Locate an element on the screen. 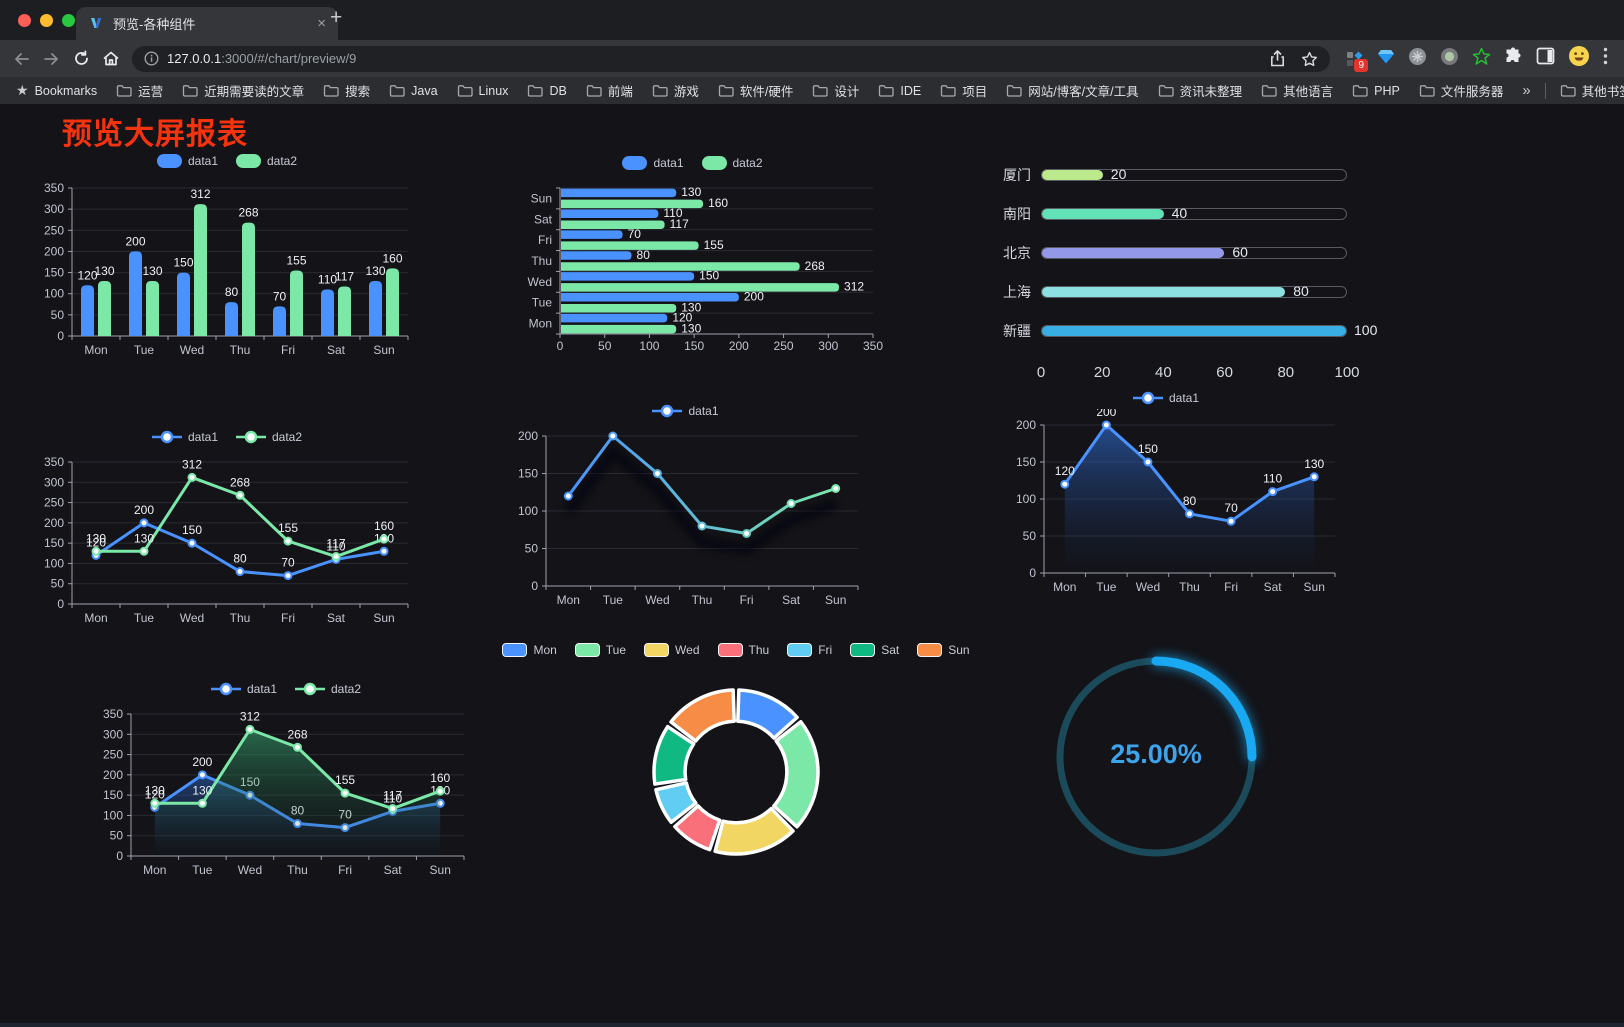  svg-text: 250 is located at coordinates (54, 503).